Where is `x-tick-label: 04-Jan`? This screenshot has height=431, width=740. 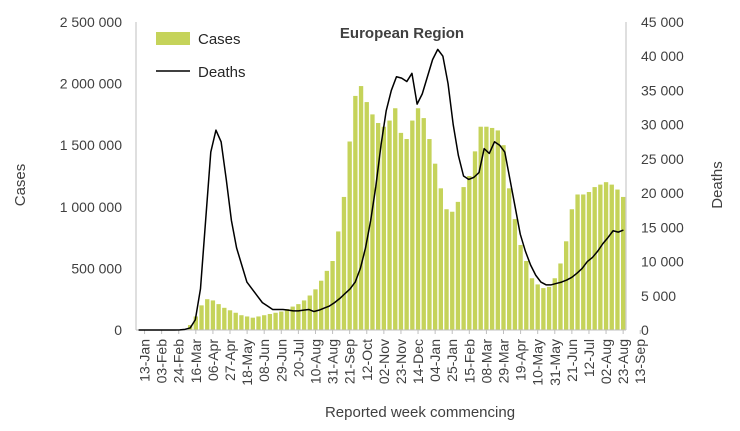 x-tick-label: 04-Jan is located at coordinates (435, 360).